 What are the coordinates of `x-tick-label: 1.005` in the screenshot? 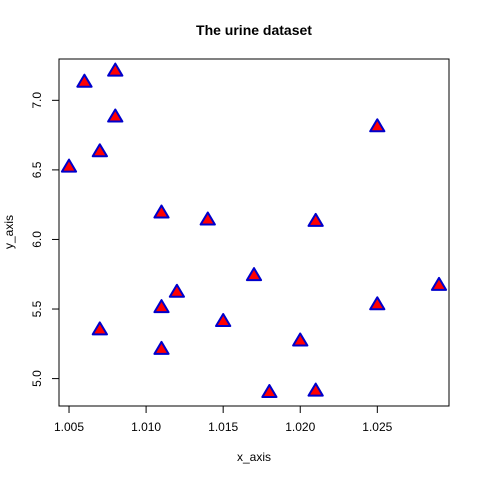 It's located at (69, 427).